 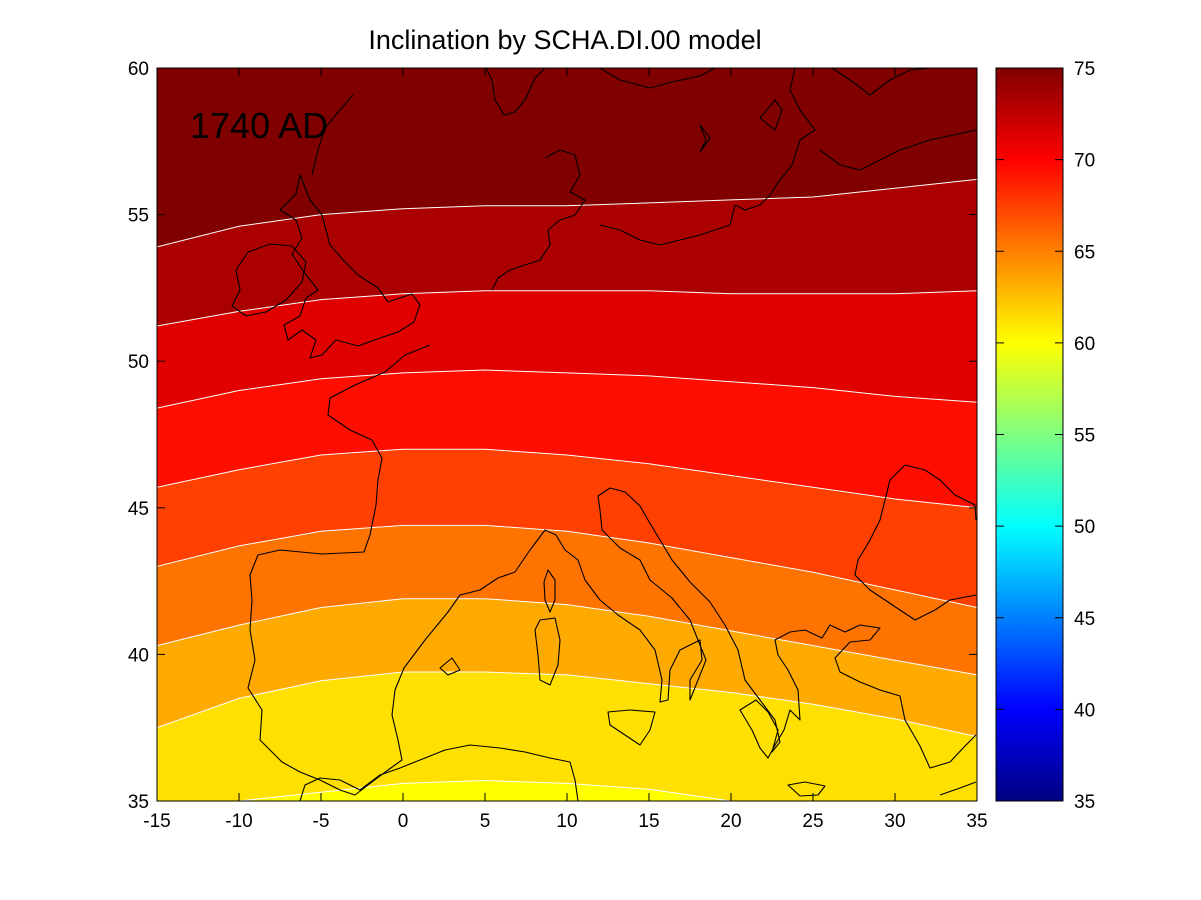 I want to click on y-tick-label: 45, so click(x=138, y=509).